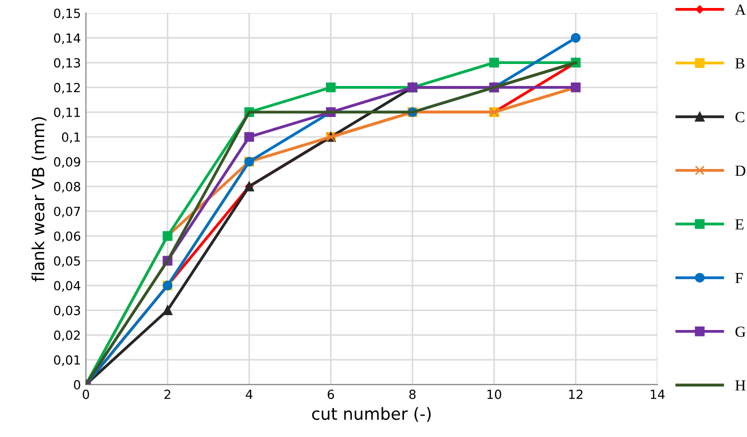 The image size is (747, 437). I want to click on x-tick-label: 0, so click(86, 395).